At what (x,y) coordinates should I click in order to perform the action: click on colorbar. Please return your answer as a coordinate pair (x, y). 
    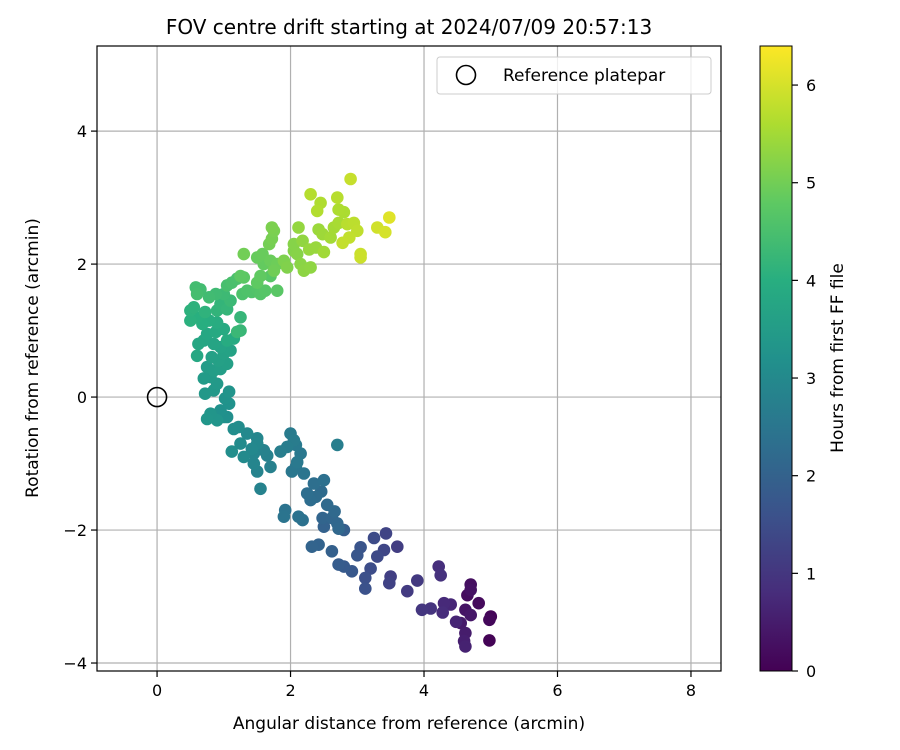
    Looking at the image, I should click on (776, 358).